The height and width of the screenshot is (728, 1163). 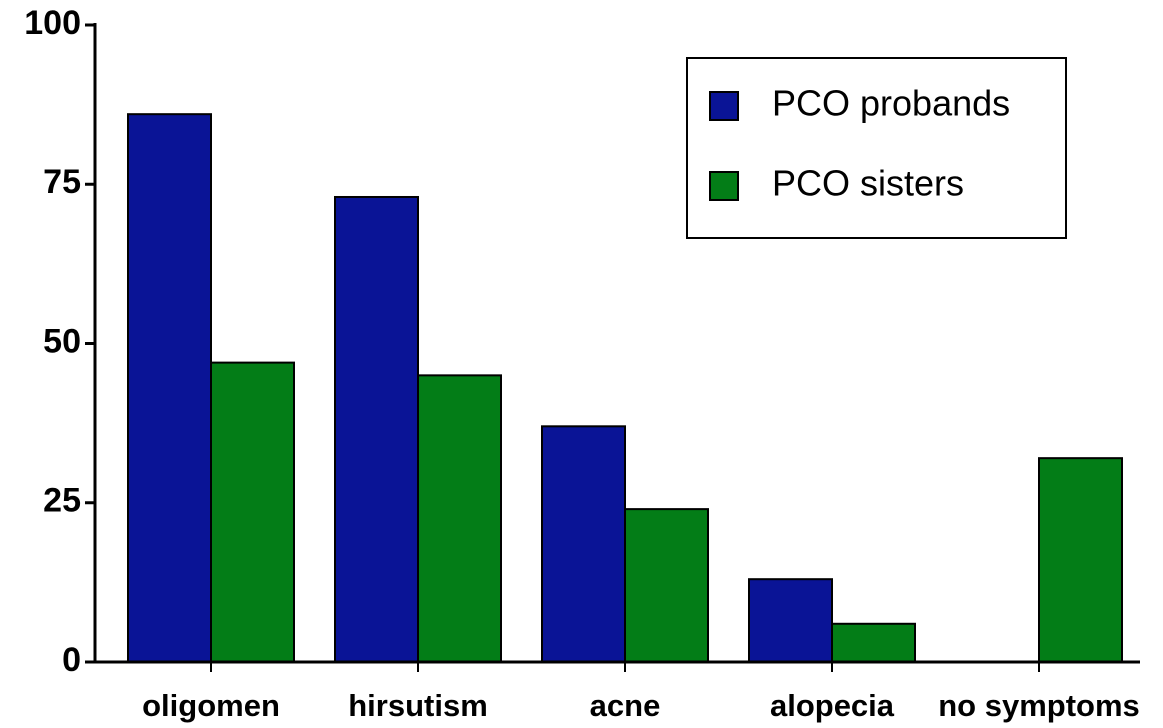 I want to click on y-tick-label: 50, so click(x=62, y=341).